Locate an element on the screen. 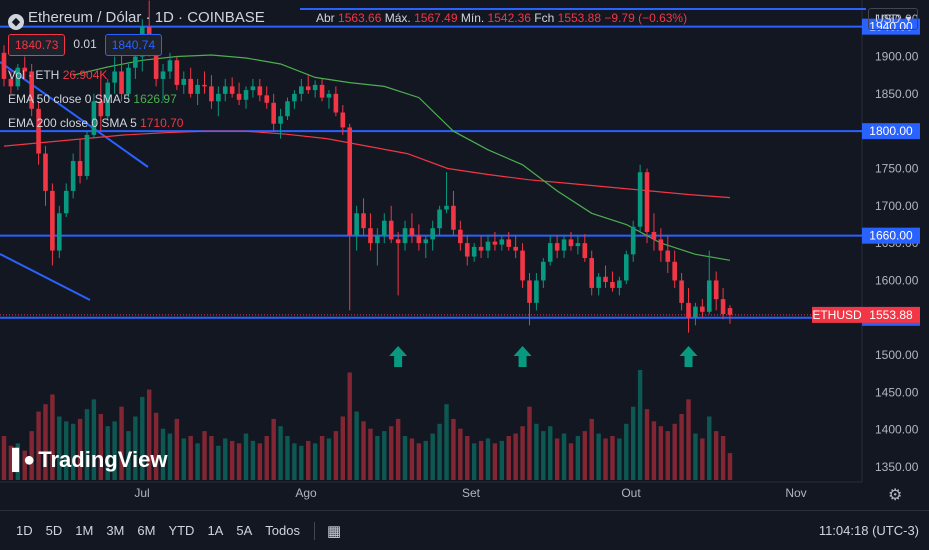 This screenshot has width=929, height=550. symbol-tag is located at coordinates (837, 314).